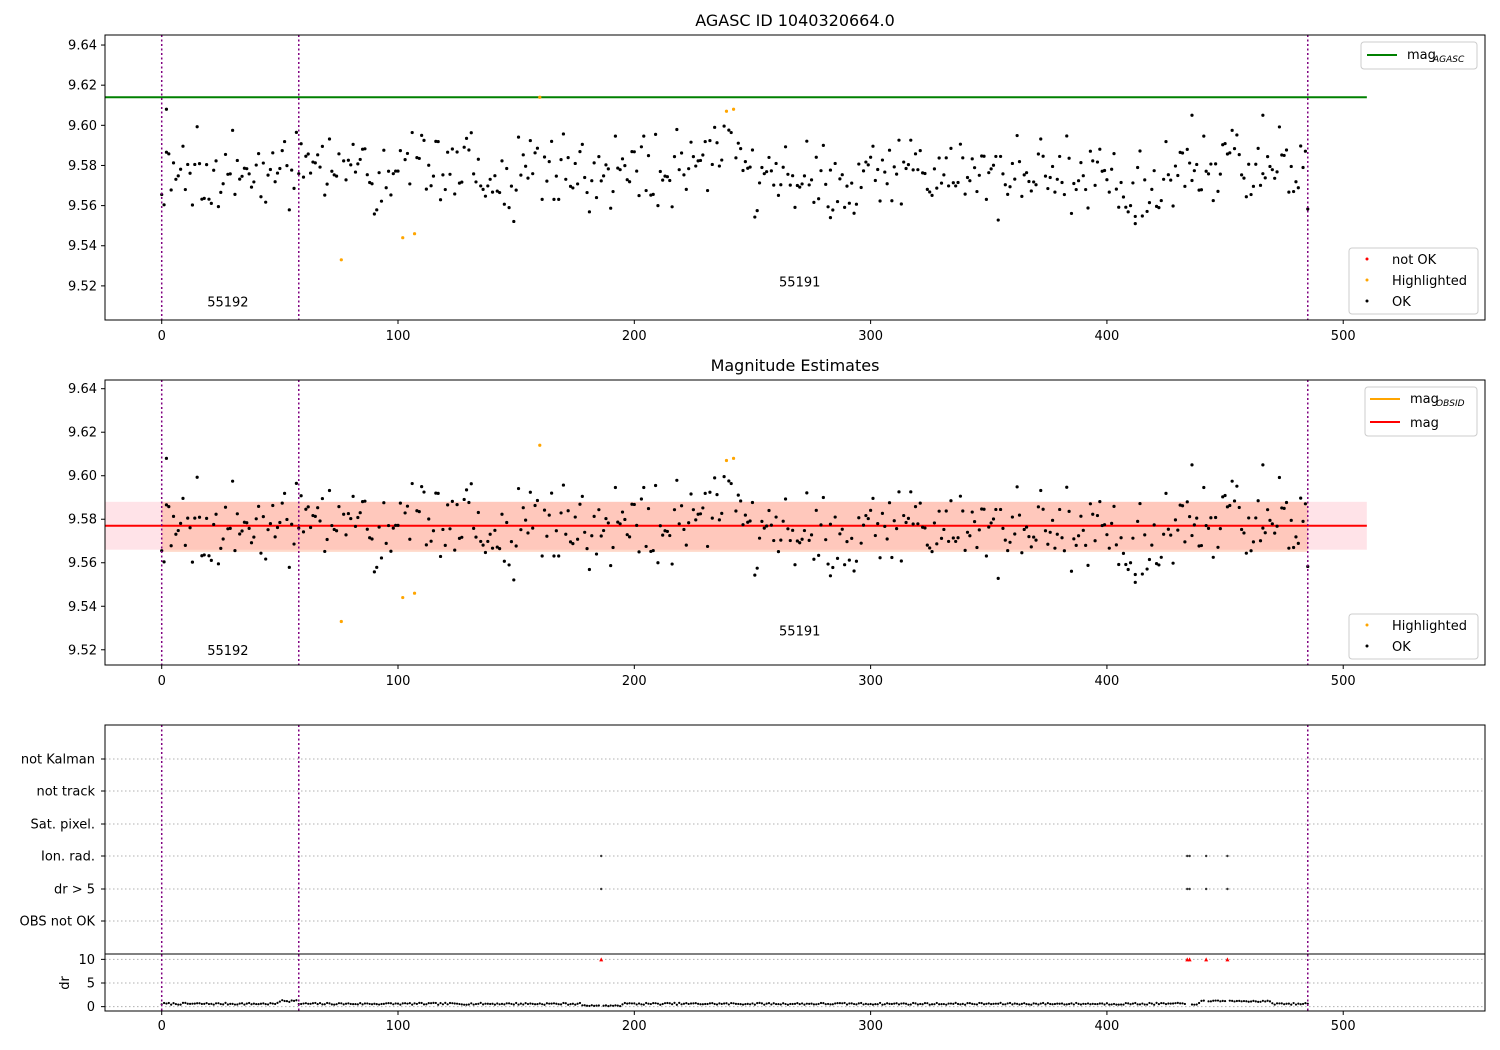 Image resolution: width=1500 pixels, height=1050 pixels. Describe the element at coordinates (82, 126) in the screenshot. I see `y-tick-label-4: 9.60` at that location.